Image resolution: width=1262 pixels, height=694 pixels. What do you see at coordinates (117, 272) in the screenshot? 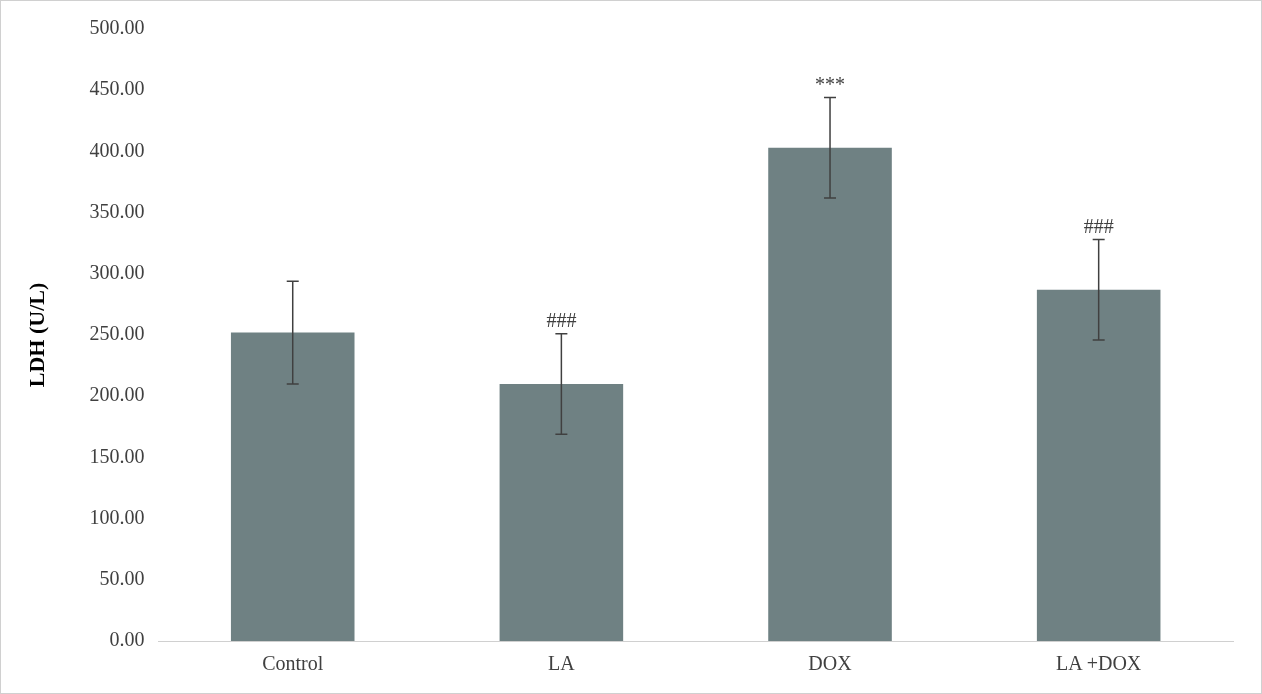
I see `y-tick-label: 300.00` at bounding box center [117, 272].